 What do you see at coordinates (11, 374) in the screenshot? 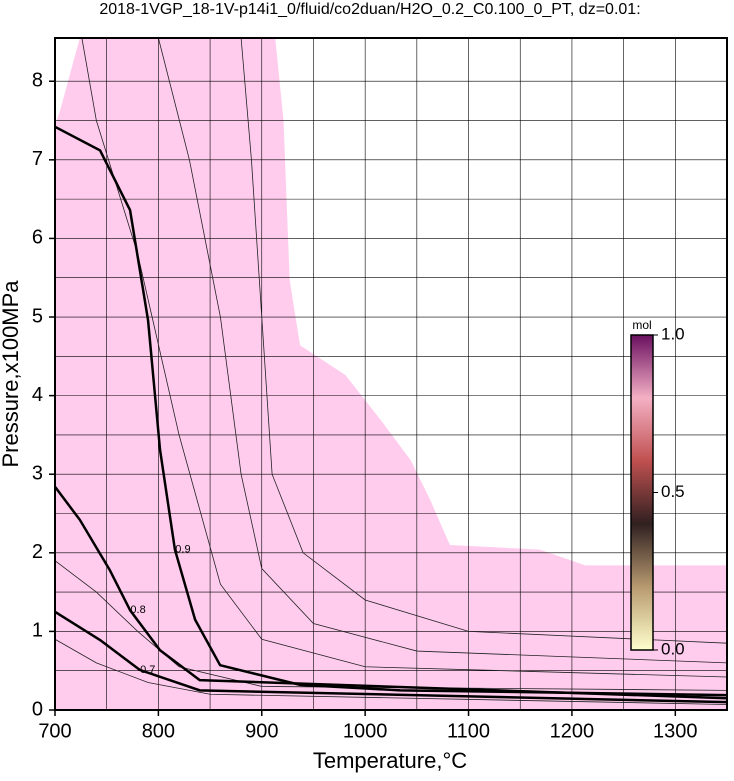
I see `y-axis-label: Pressure,x100MPa` at bounding box center [11, 374].